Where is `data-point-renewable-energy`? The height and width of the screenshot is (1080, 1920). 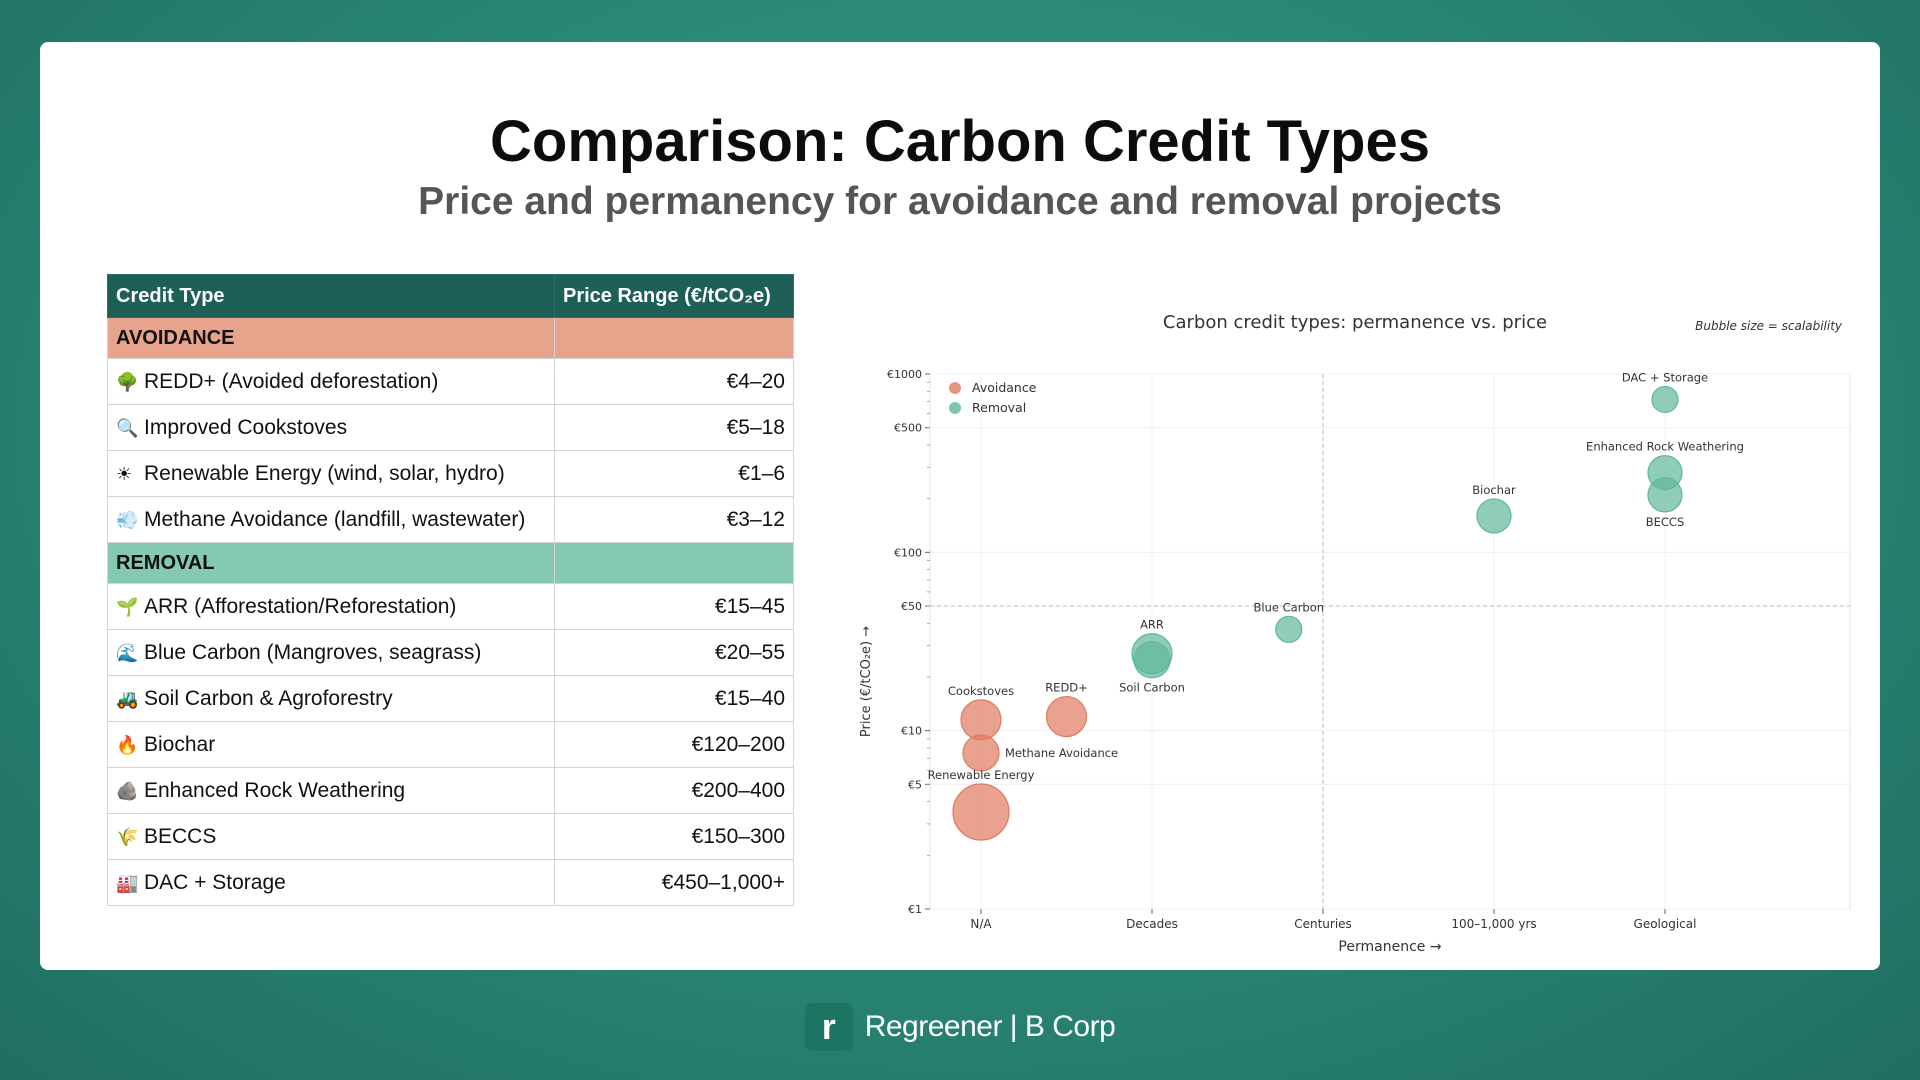 data-point-renewable-energy is located at coordinates (981, 812).